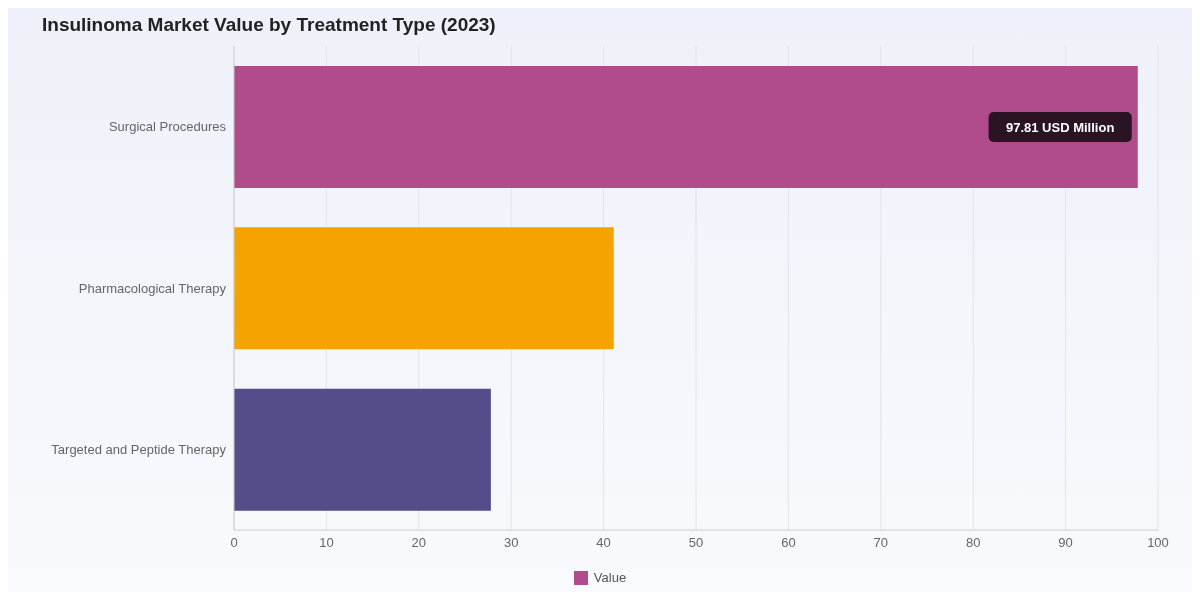  I want to click on legend-label: Value, so click(609, 577).